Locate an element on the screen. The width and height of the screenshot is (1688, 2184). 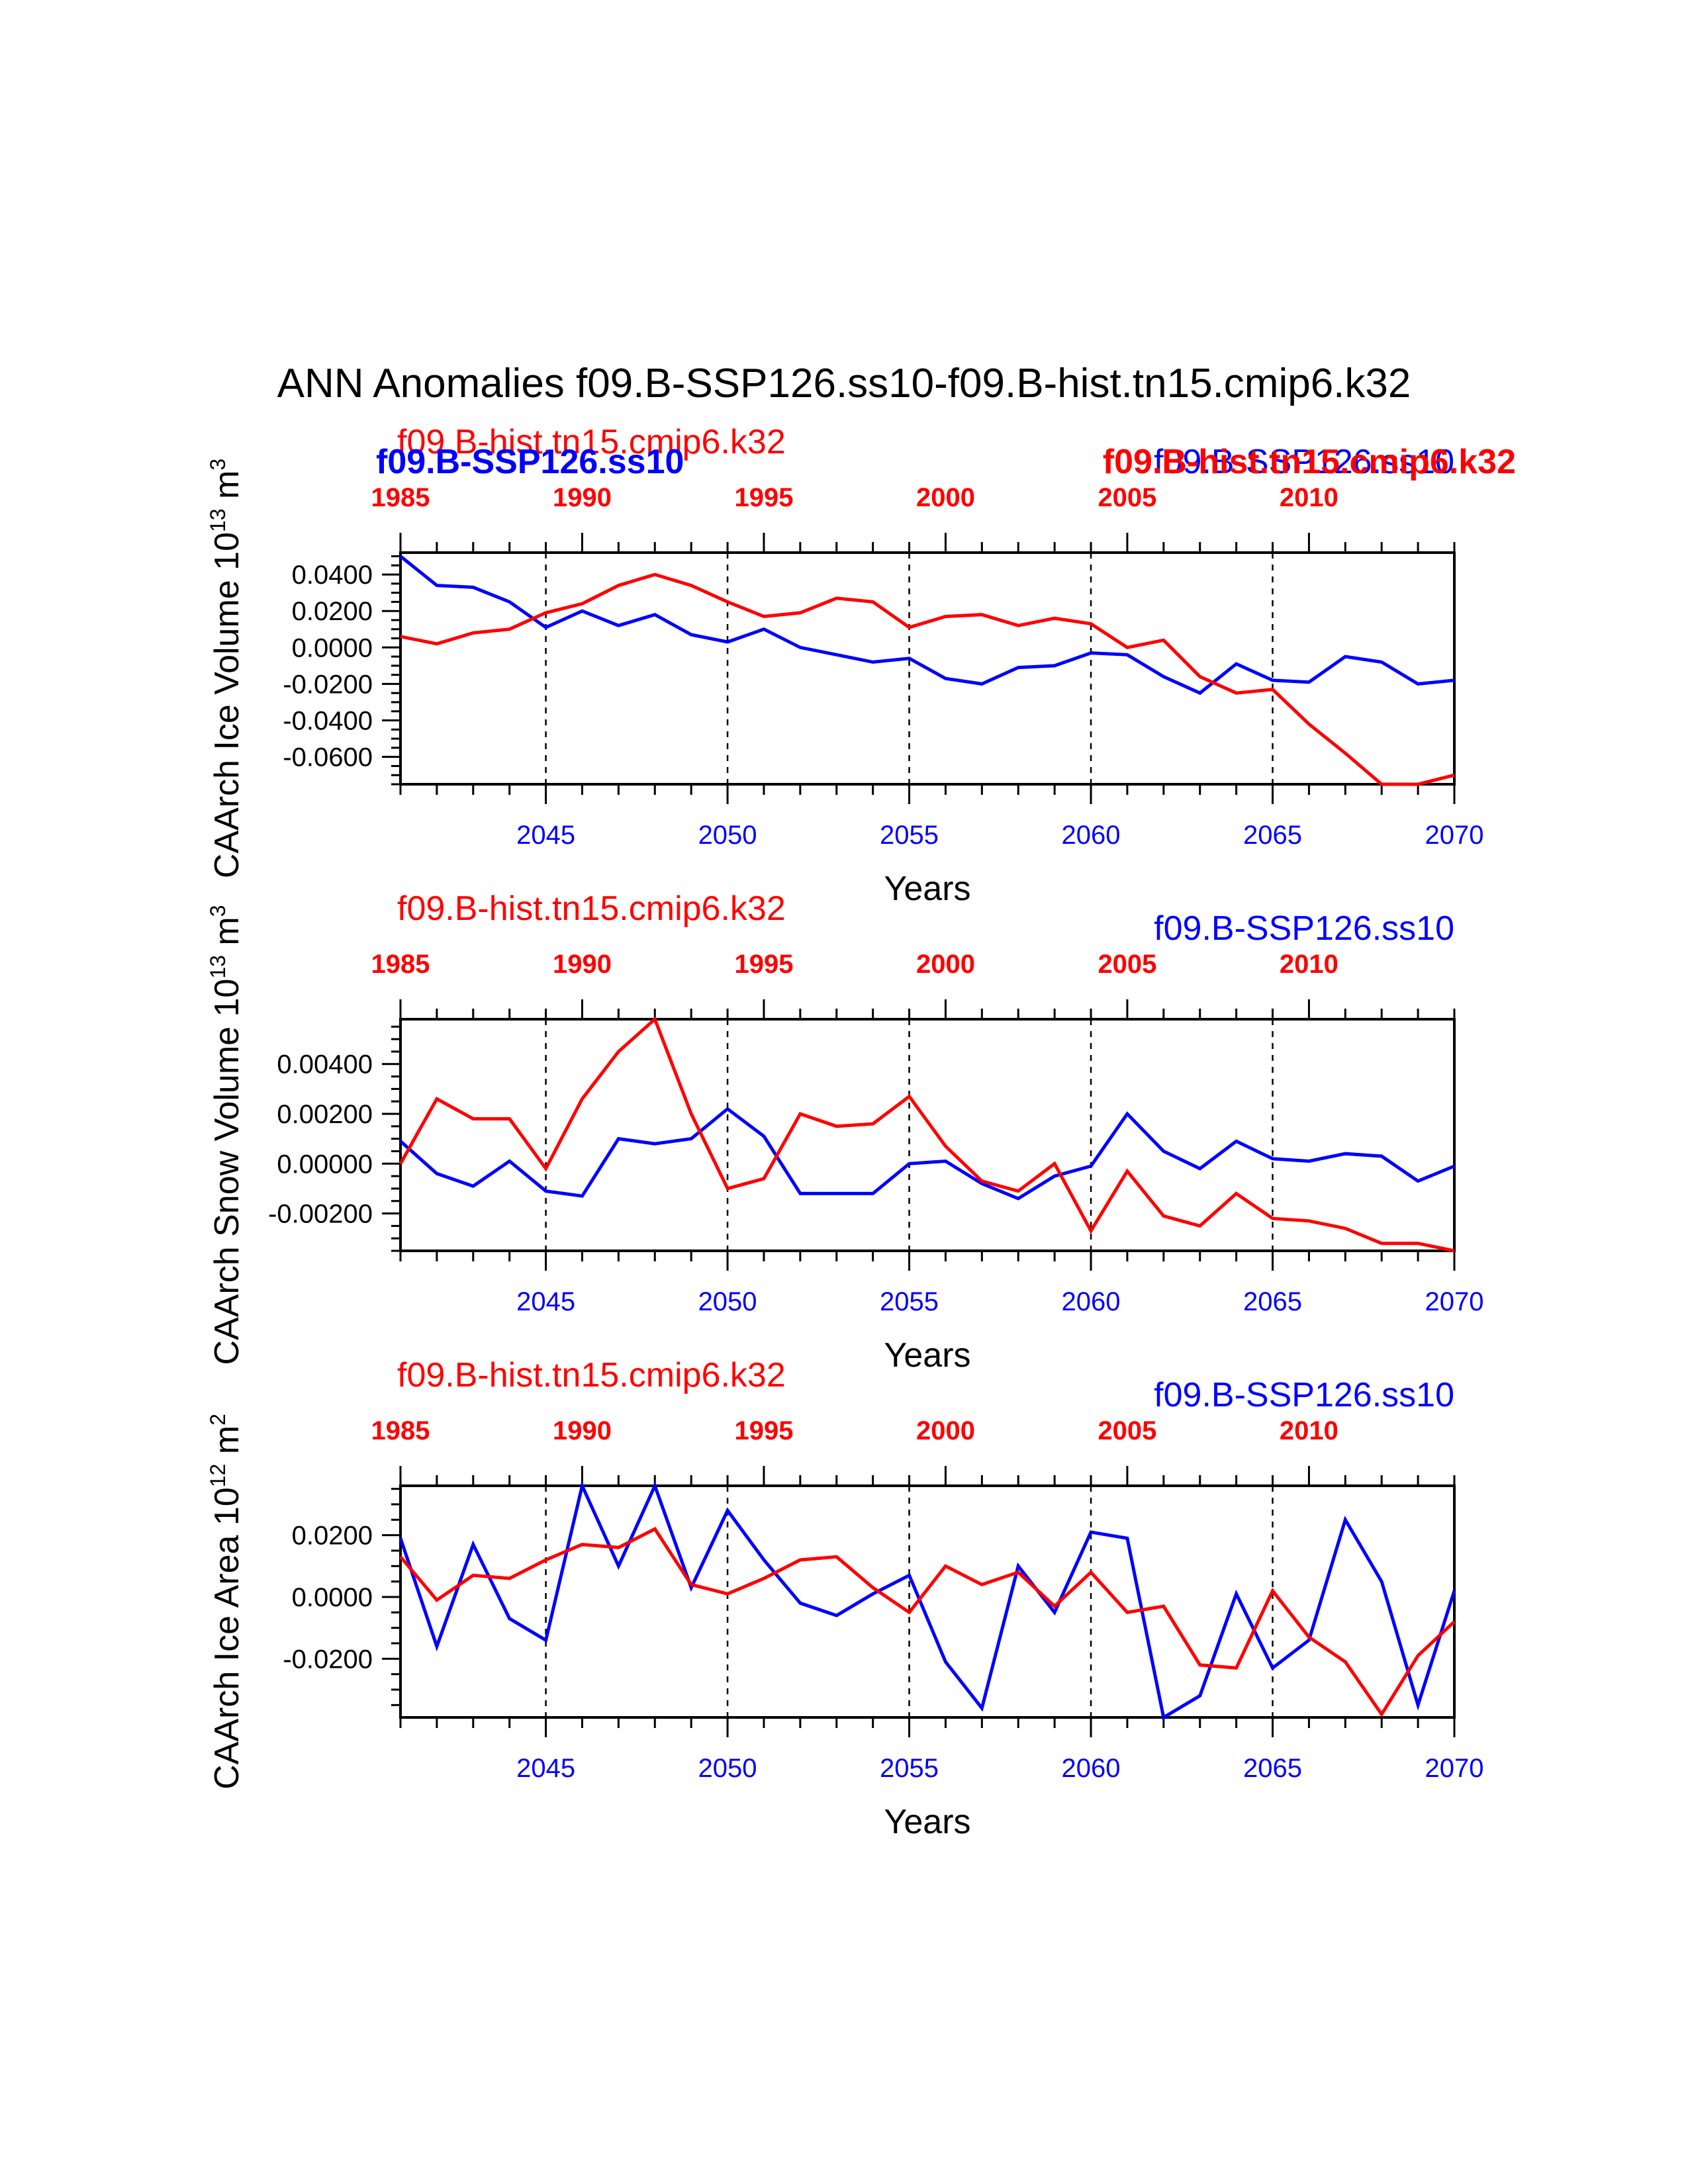
case-label-left-bold: f09.B-SSP126.ss10 is located at coordinates (530, 462).